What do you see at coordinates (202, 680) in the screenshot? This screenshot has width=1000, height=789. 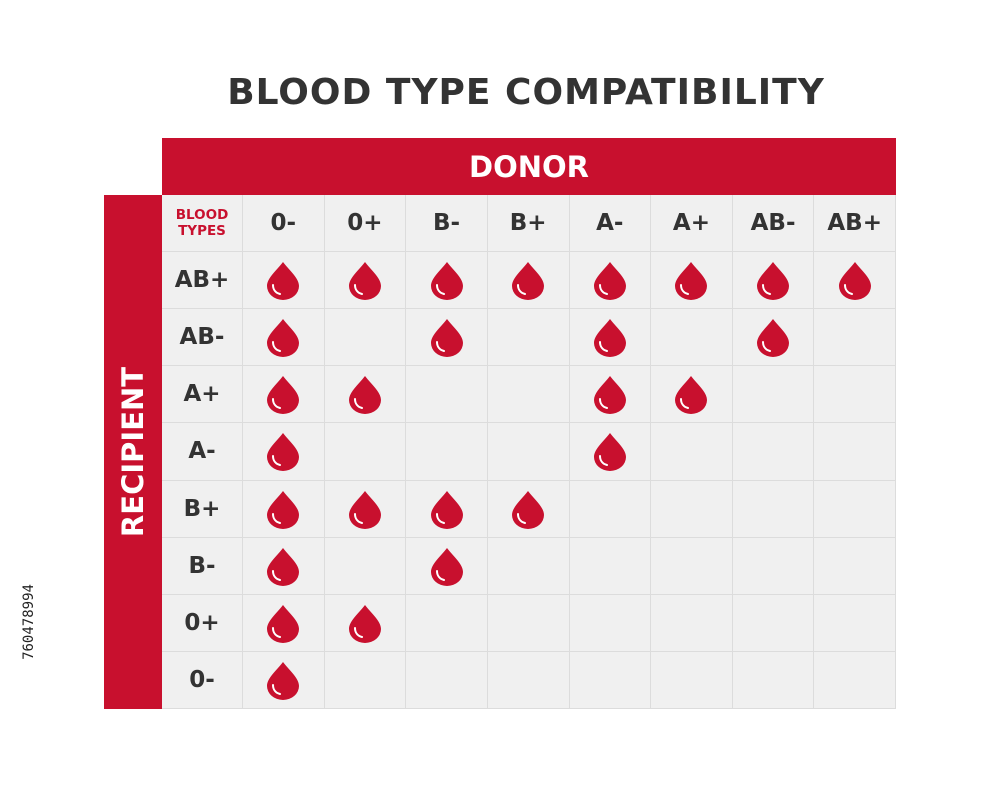 I see `recipient-row-header: 0-` at bounding box center [202, 680].